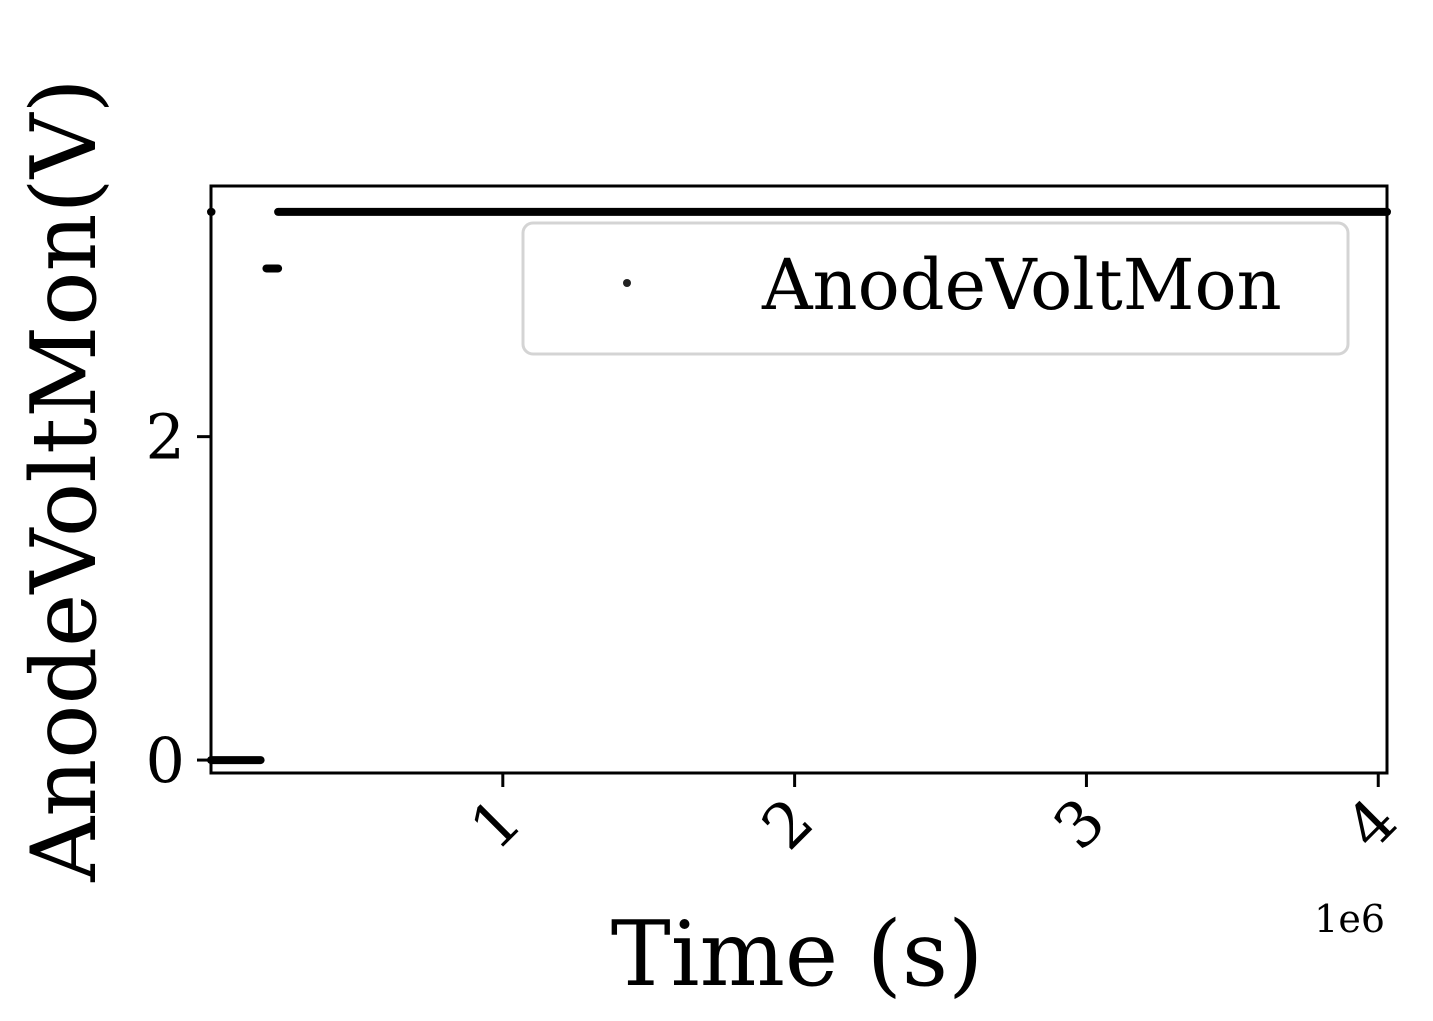 The height and width of the screenshot is (1021, 1433). Describe the element at coordinates (1371, 824) in the screenshot. I see `x-tick-label-4: 4` at that location.